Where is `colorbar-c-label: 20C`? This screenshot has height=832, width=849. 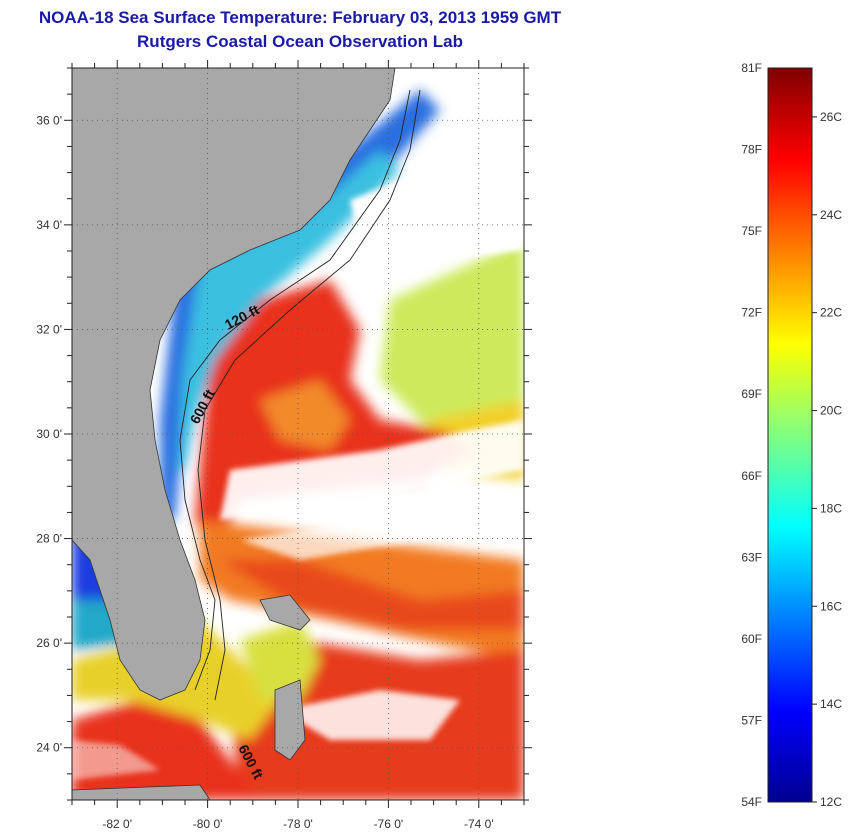
colorbar-c-label: 20C is located at coordinates (831, 411).